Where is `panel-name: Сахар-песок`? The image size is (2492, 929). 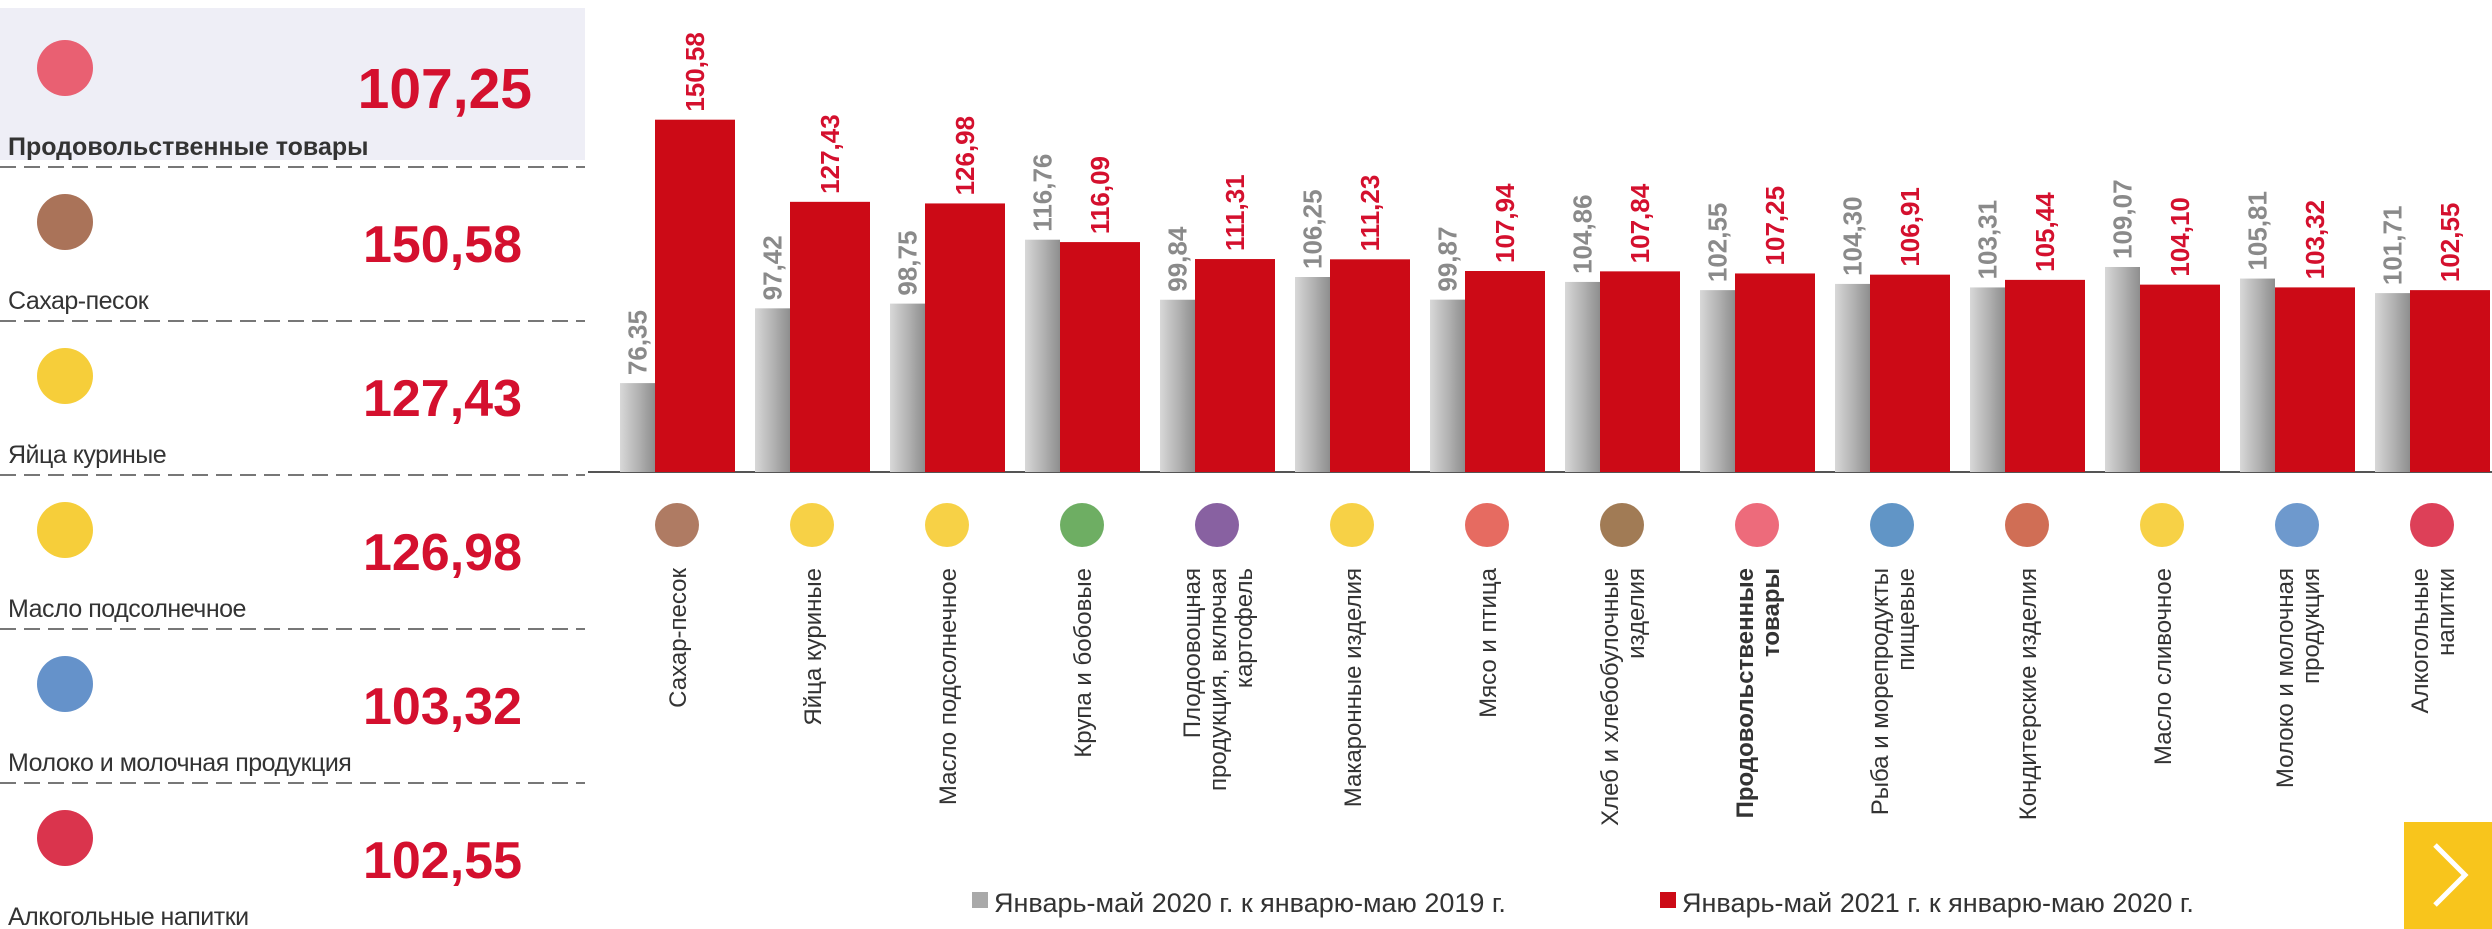
panel-name: Сахар-песок is located at coordinates (79, 301).